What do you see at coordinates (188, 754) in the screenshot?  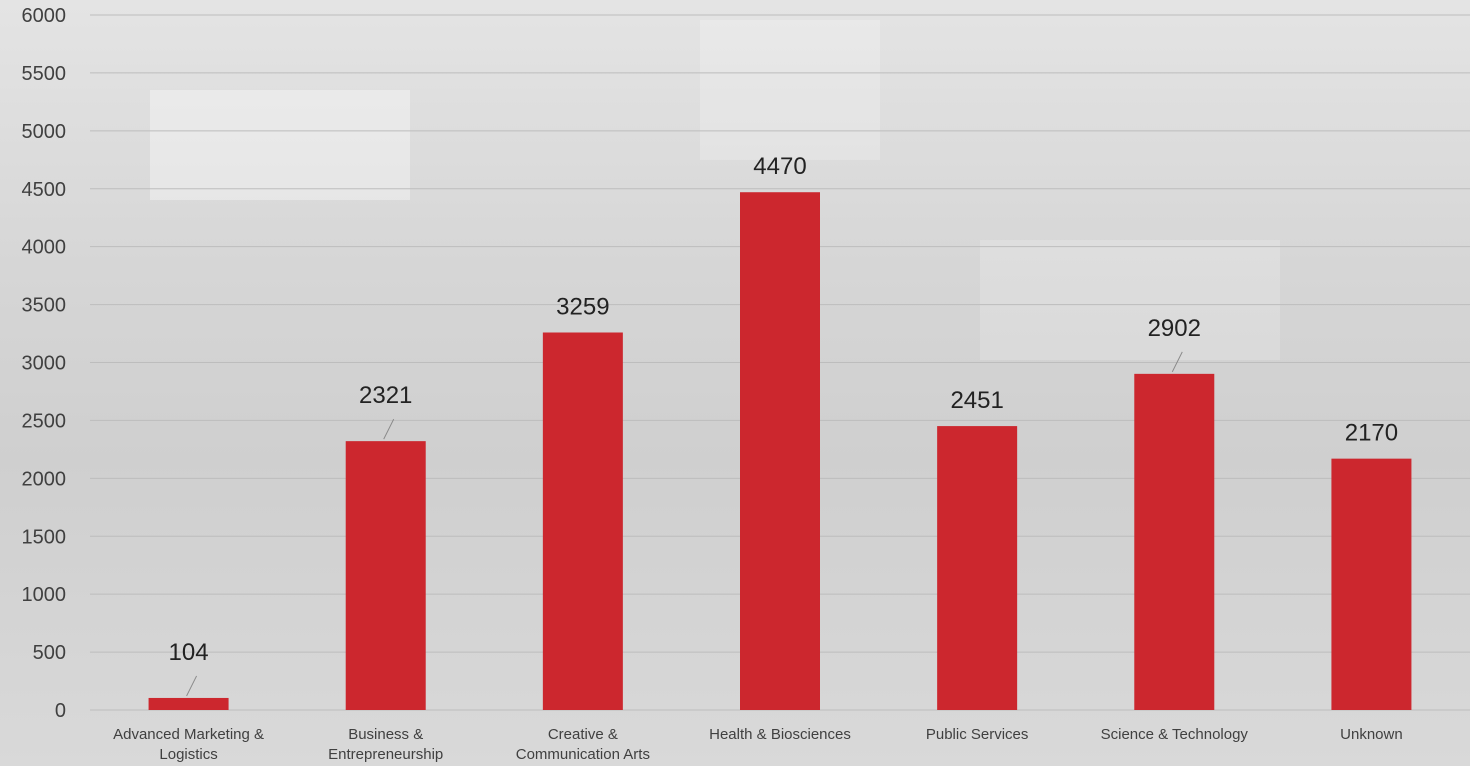 I see `x-category-label: Logistics` at bounding box center [188, 754].